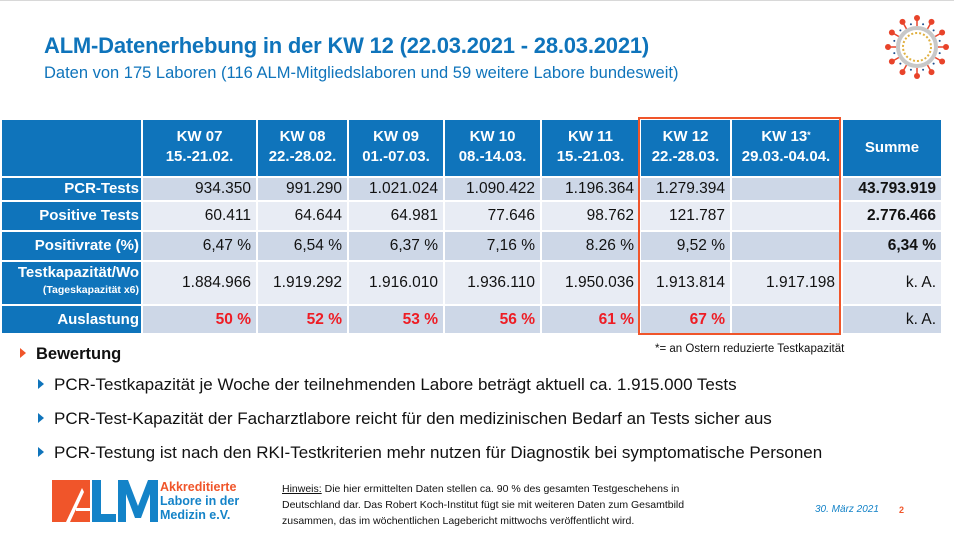  What do you see at coordinates (590, 189) in the screenshot?
I see `table-cell: 1.196.364` at bounding box center [590, 189].